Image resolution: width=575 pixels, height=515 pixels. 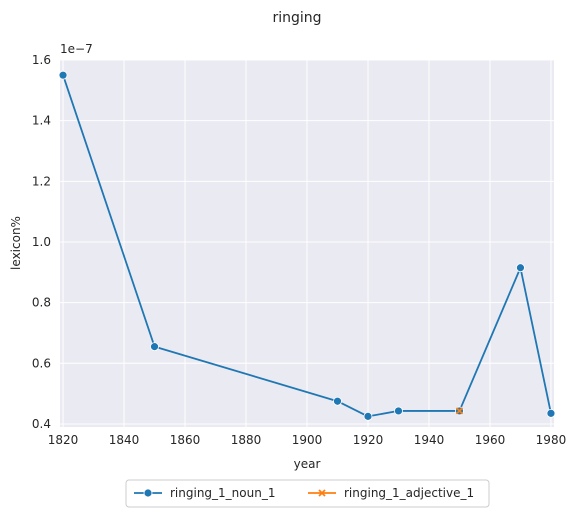 What do you see at coordinates (307, 464) in the screenshot?
I see `x-axis-label: year` at bounding box center [307, 464].